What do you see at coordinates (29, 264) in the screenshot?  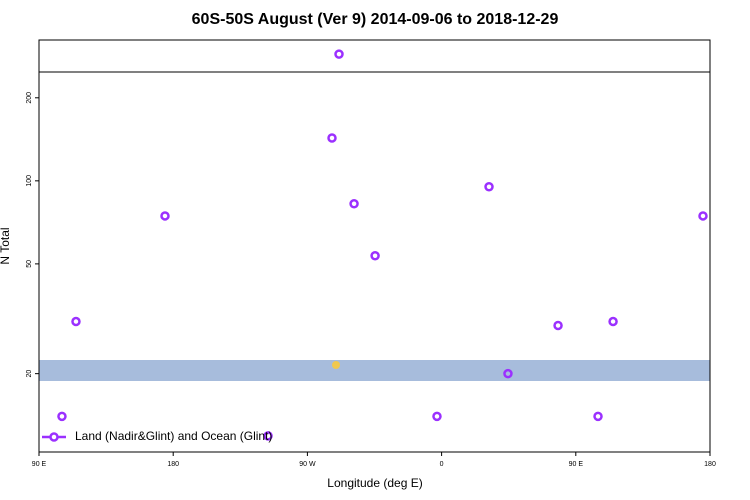 I see `y-tick-label: 50` at bounding box center [29, 264].